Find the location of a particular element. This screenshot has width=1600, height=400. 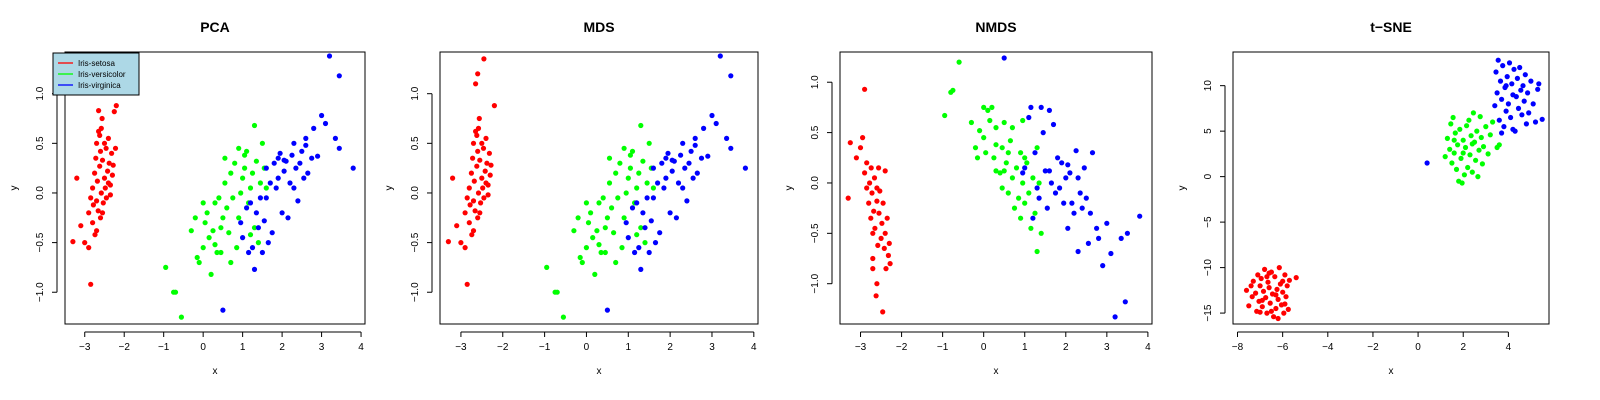

x-tick-label: −2 is located at coordinates (902, 347).